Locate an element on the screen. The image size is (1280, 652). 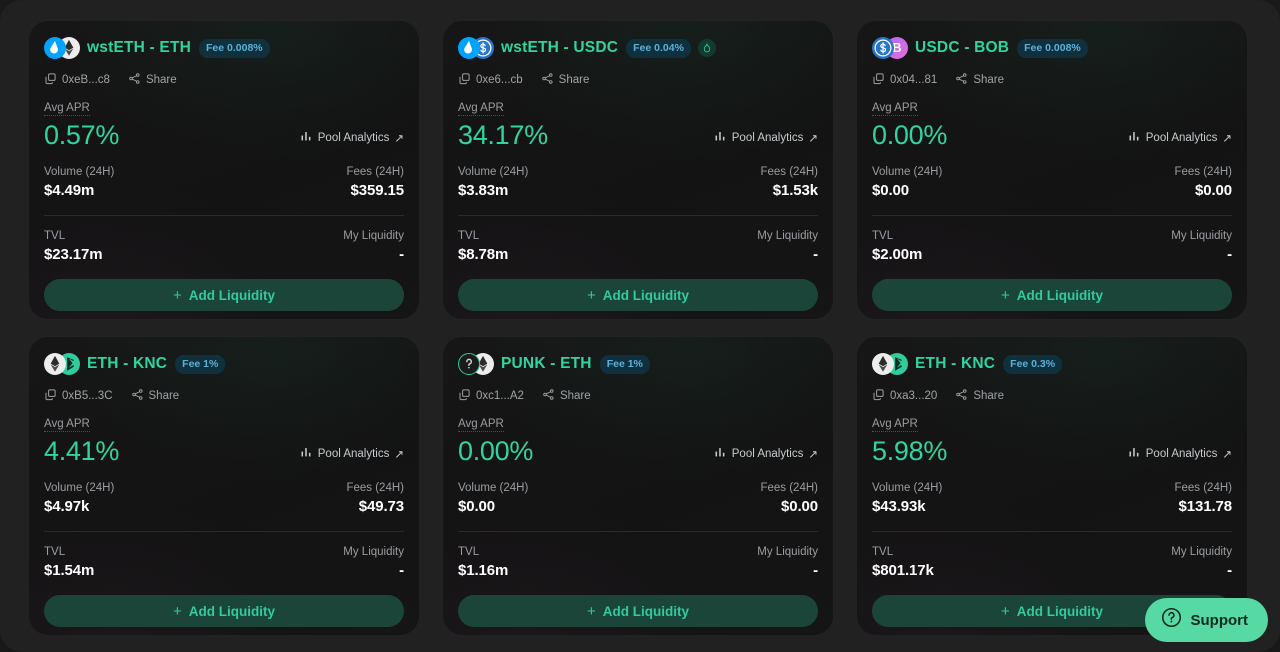
pool-meta-row: 0xc1...A2 Share is located at coordinates (638, 396).